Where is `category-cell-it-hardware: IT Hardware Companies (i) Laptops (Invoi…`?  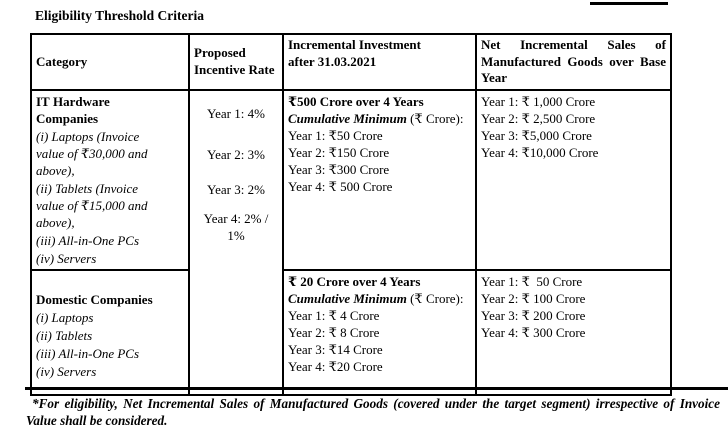
category-cell-it-hardware: IT Hardware Companies (i) Laptops (Invoi… is located at coordinates (110, 179).